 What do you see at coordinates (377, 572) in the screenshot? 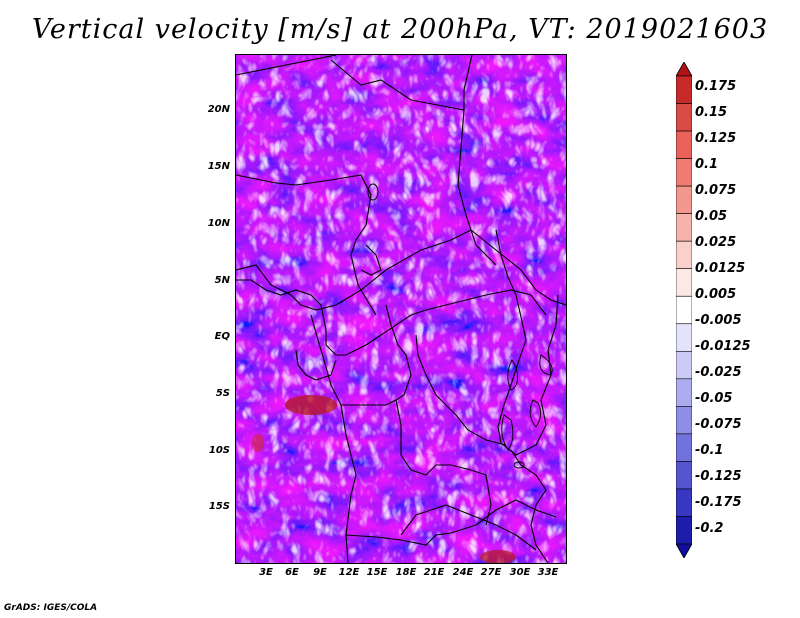
I see `lon-label: 15E` at bounding box center [377, 572].